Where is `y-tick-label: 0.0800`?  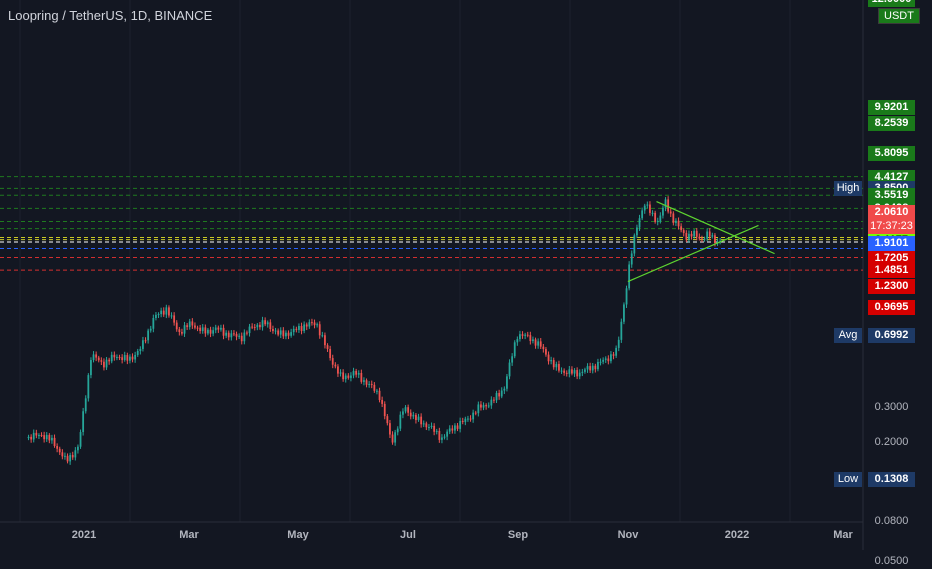 y-tick-label: 0.0800 is located at coordinates (891, 520).